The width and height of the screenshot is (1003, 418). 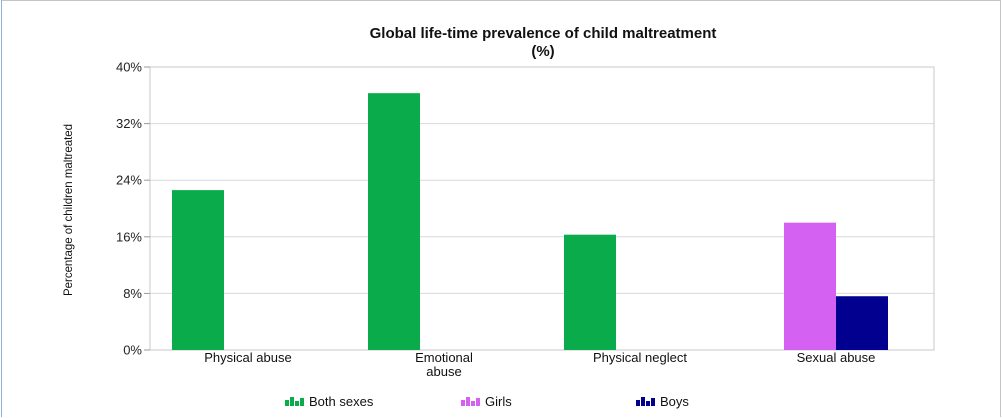 I want to click on x-category-label: Physical neglect, so click(x=640, y=357).